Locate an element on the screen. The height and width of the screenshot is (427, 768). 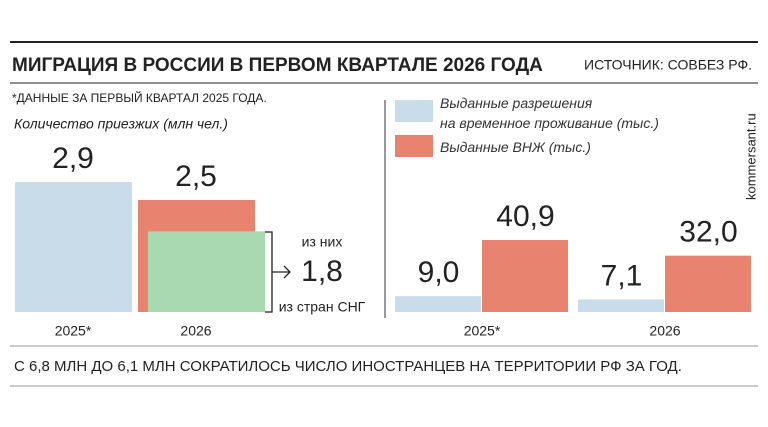
value-label: 2,9 is located at coordinates (73, 158).